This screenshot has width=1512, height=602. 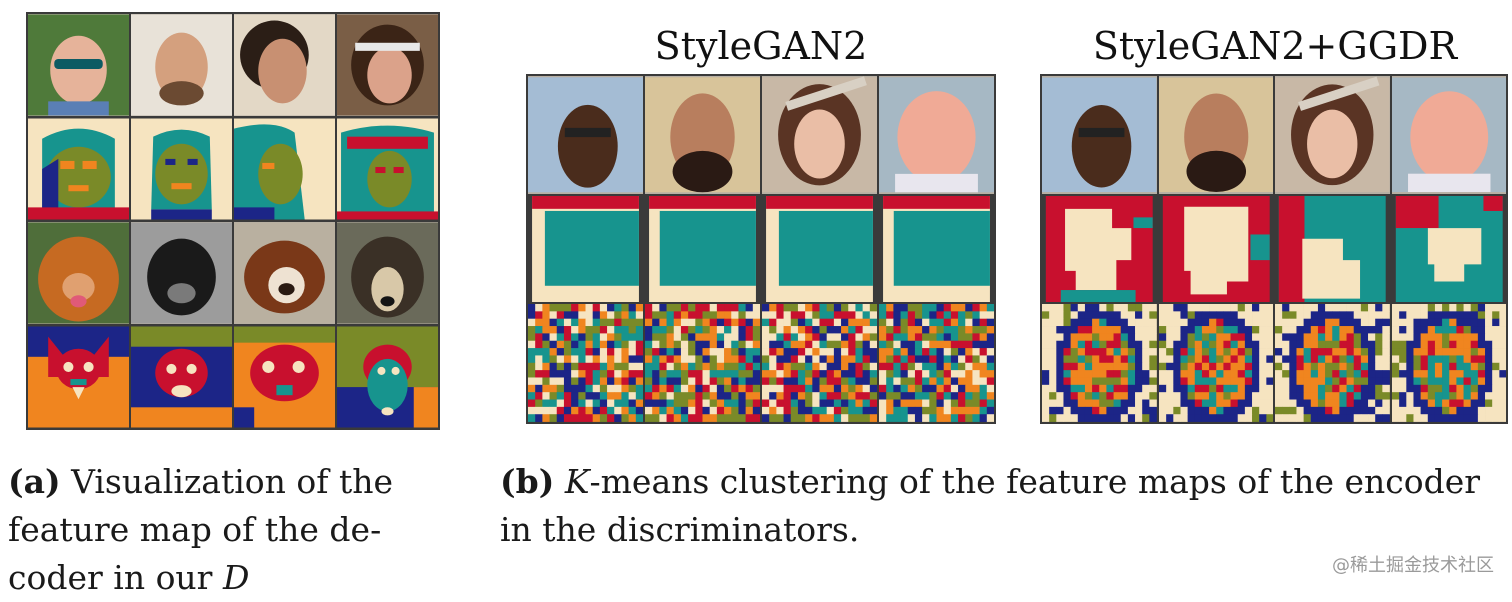 I want to click on caption-a-var: D, so click(x=236, y=577).